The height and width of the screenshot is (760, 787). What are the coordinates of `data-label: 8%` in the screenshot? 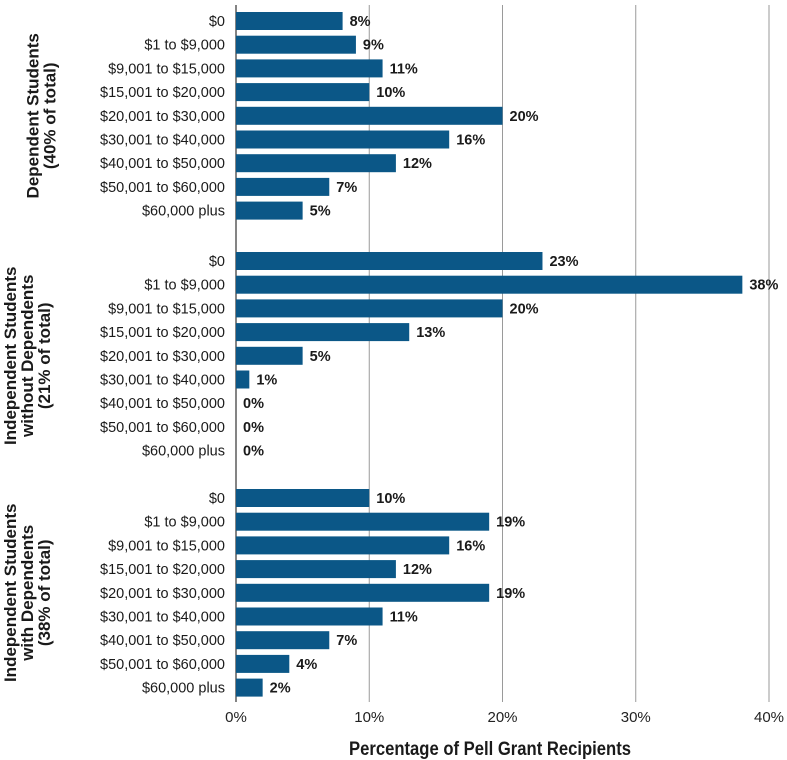 It's located at (360, 22).